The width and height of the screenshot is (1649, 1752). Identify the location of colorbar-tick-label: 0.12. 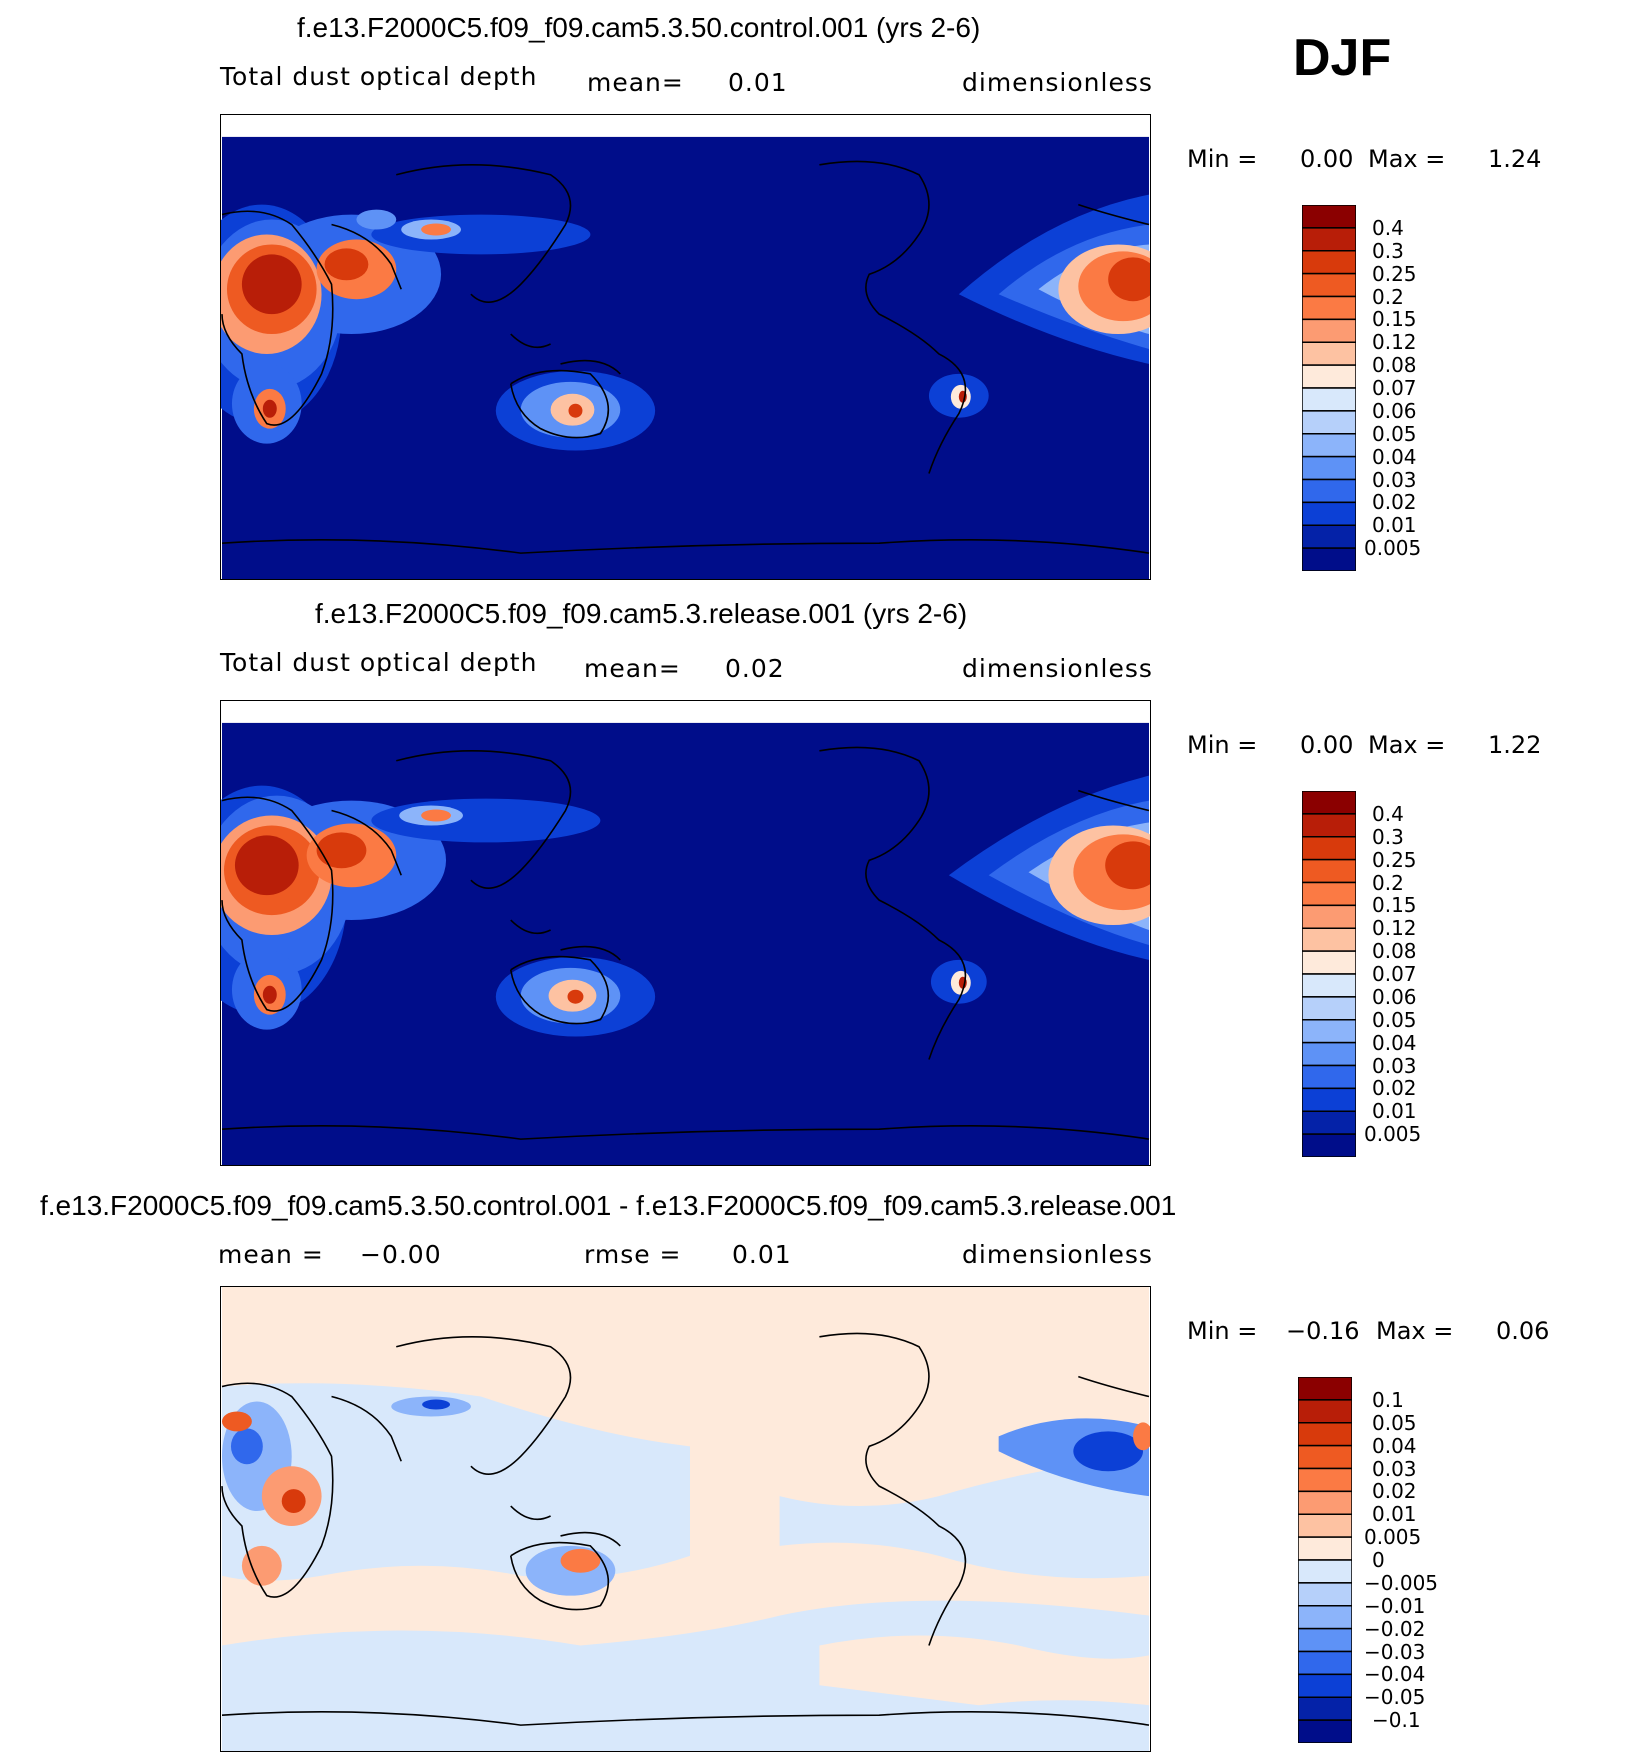
(1394, 342).